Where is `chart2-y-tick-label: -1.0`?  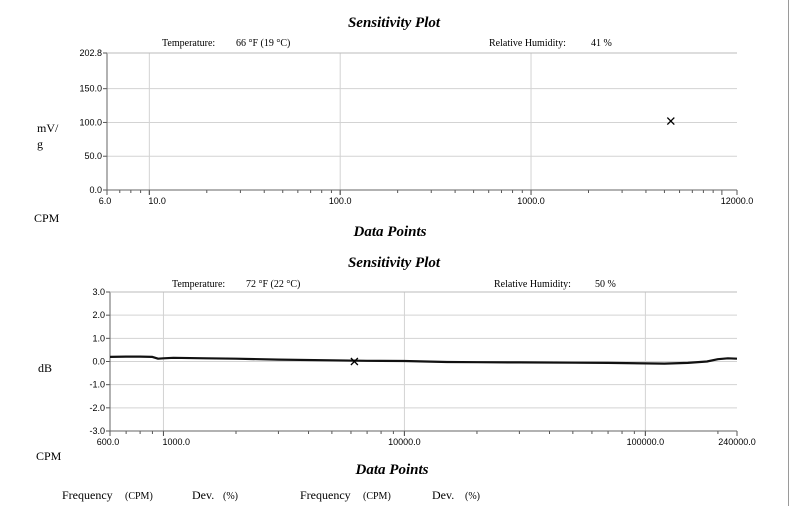
chart2-y-tick-label: -1.0 is located at coordinates (97, 385).